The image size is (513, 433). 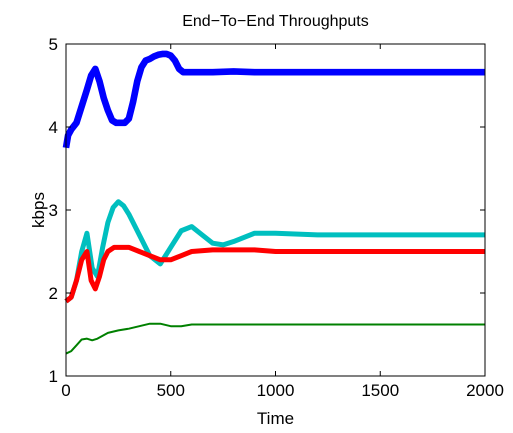 I want to click on x-tick-label: 0, so click(x=65, y=390).